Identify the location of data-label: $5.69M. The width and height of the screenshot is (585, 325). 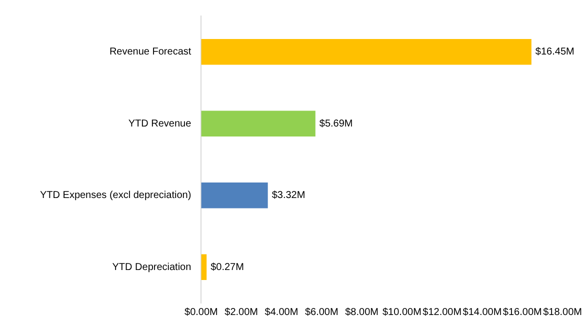
(336, 124).